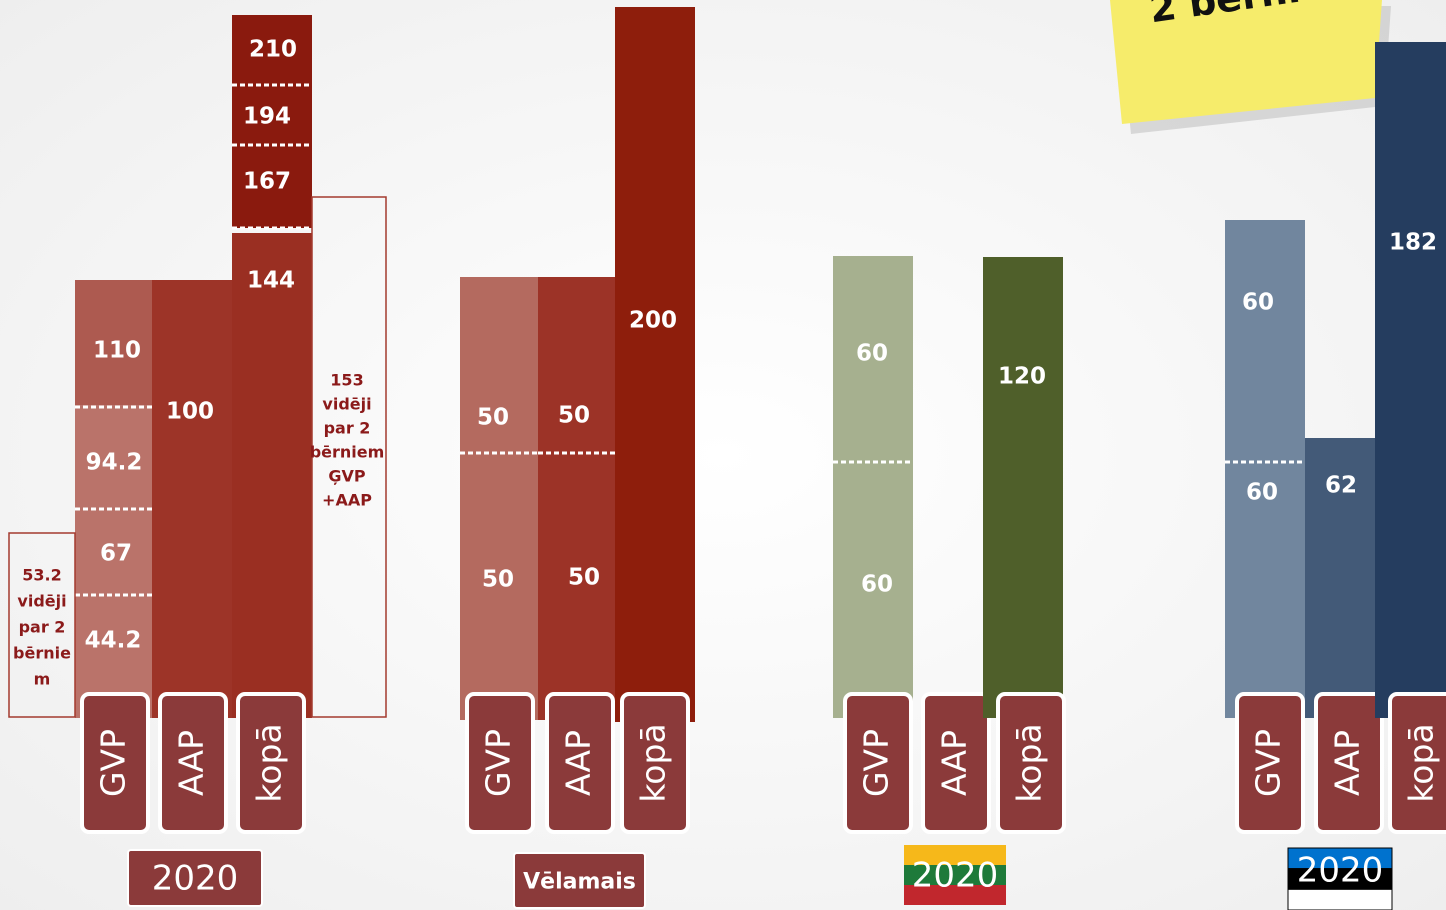 This screenshot has width=1446, height=910. What do you see at coordinates (116, 554) in the screenshot?
I see `bar-value: 67` at bounding box center [116, 554].